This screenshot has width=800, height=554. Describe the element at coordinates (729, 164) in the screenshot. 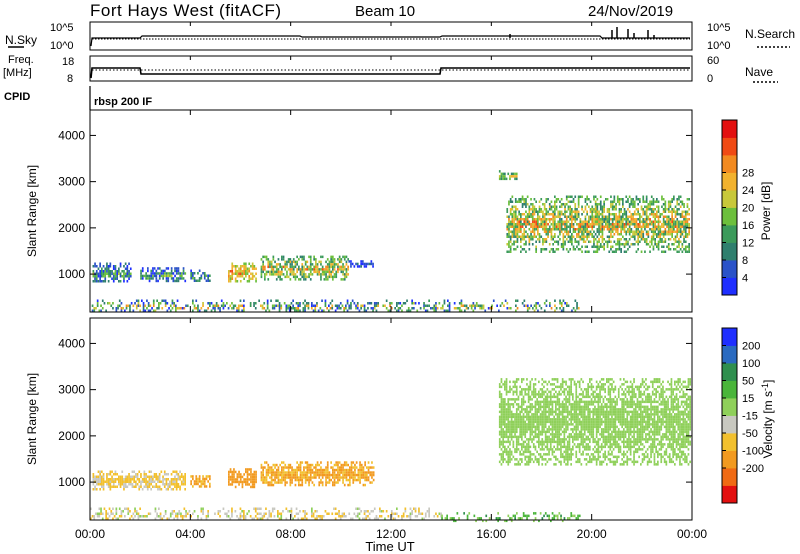

I see `colorbar-band` at that location.